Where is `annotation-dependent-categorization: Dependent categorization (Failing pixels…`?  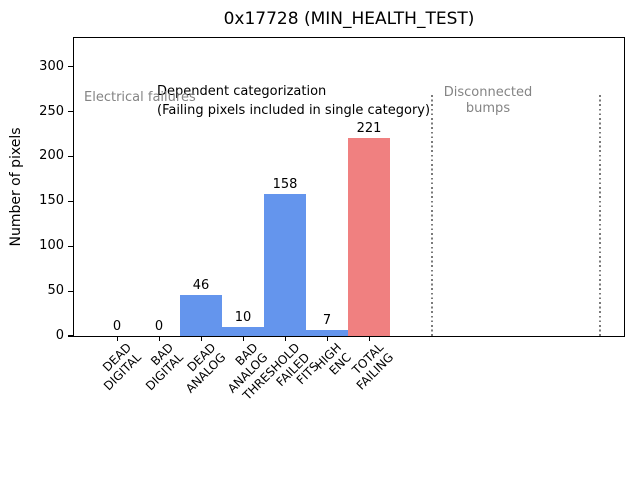
annotation-dependent-categorization: Dependent categorization (Failing pixels… is located at coordinates (294, 101).